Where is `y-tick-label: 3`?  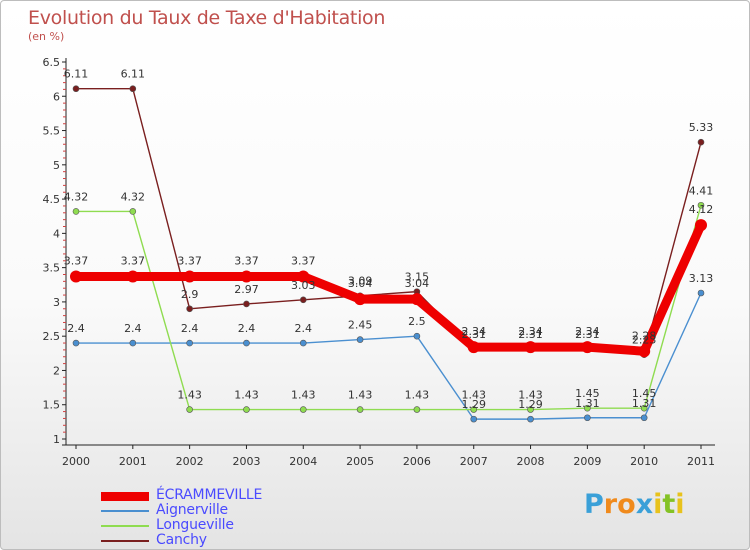 y-tick-label: 3 is located at coordinates (56, 302).